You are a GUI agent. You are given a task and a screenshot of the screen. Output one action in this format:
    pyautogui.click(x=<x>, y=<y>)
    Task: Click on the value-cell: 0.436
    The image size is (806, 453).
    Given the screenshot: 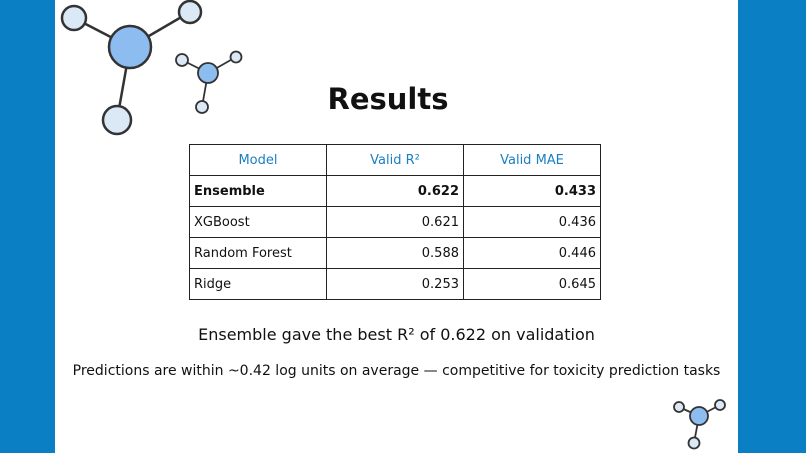 What is the action you would take?
    pyautogui.click(x=532, y=222)
    